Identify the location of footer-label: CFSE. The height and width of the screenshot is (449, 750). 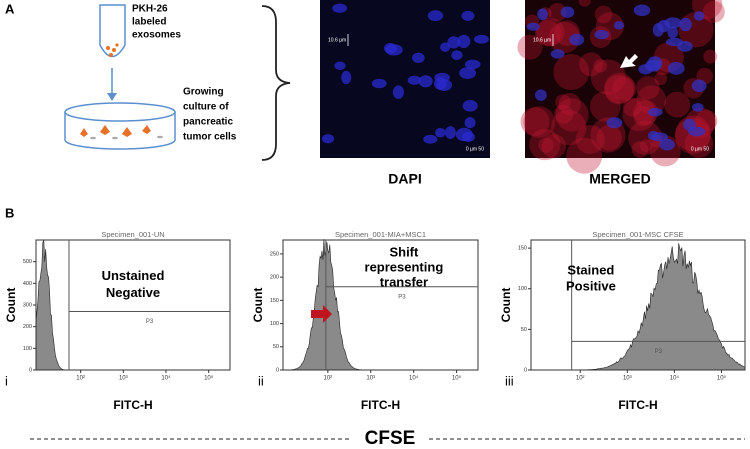
(390, 438).